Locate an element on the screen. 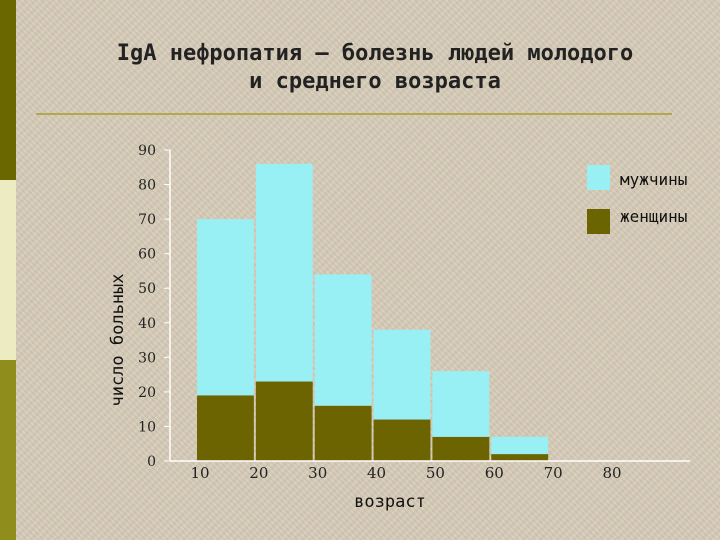 Image resolution: width=720 pixels, height=540 pixels. side-bar-bottom is located at coordinates (8, 450).